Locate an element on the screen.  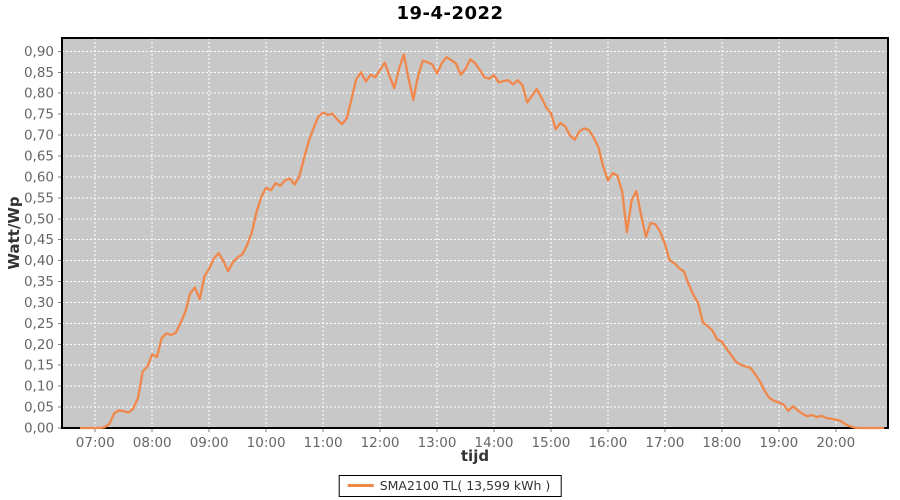
y-tick-label: 0,55 is located at coordinates (39, 198).